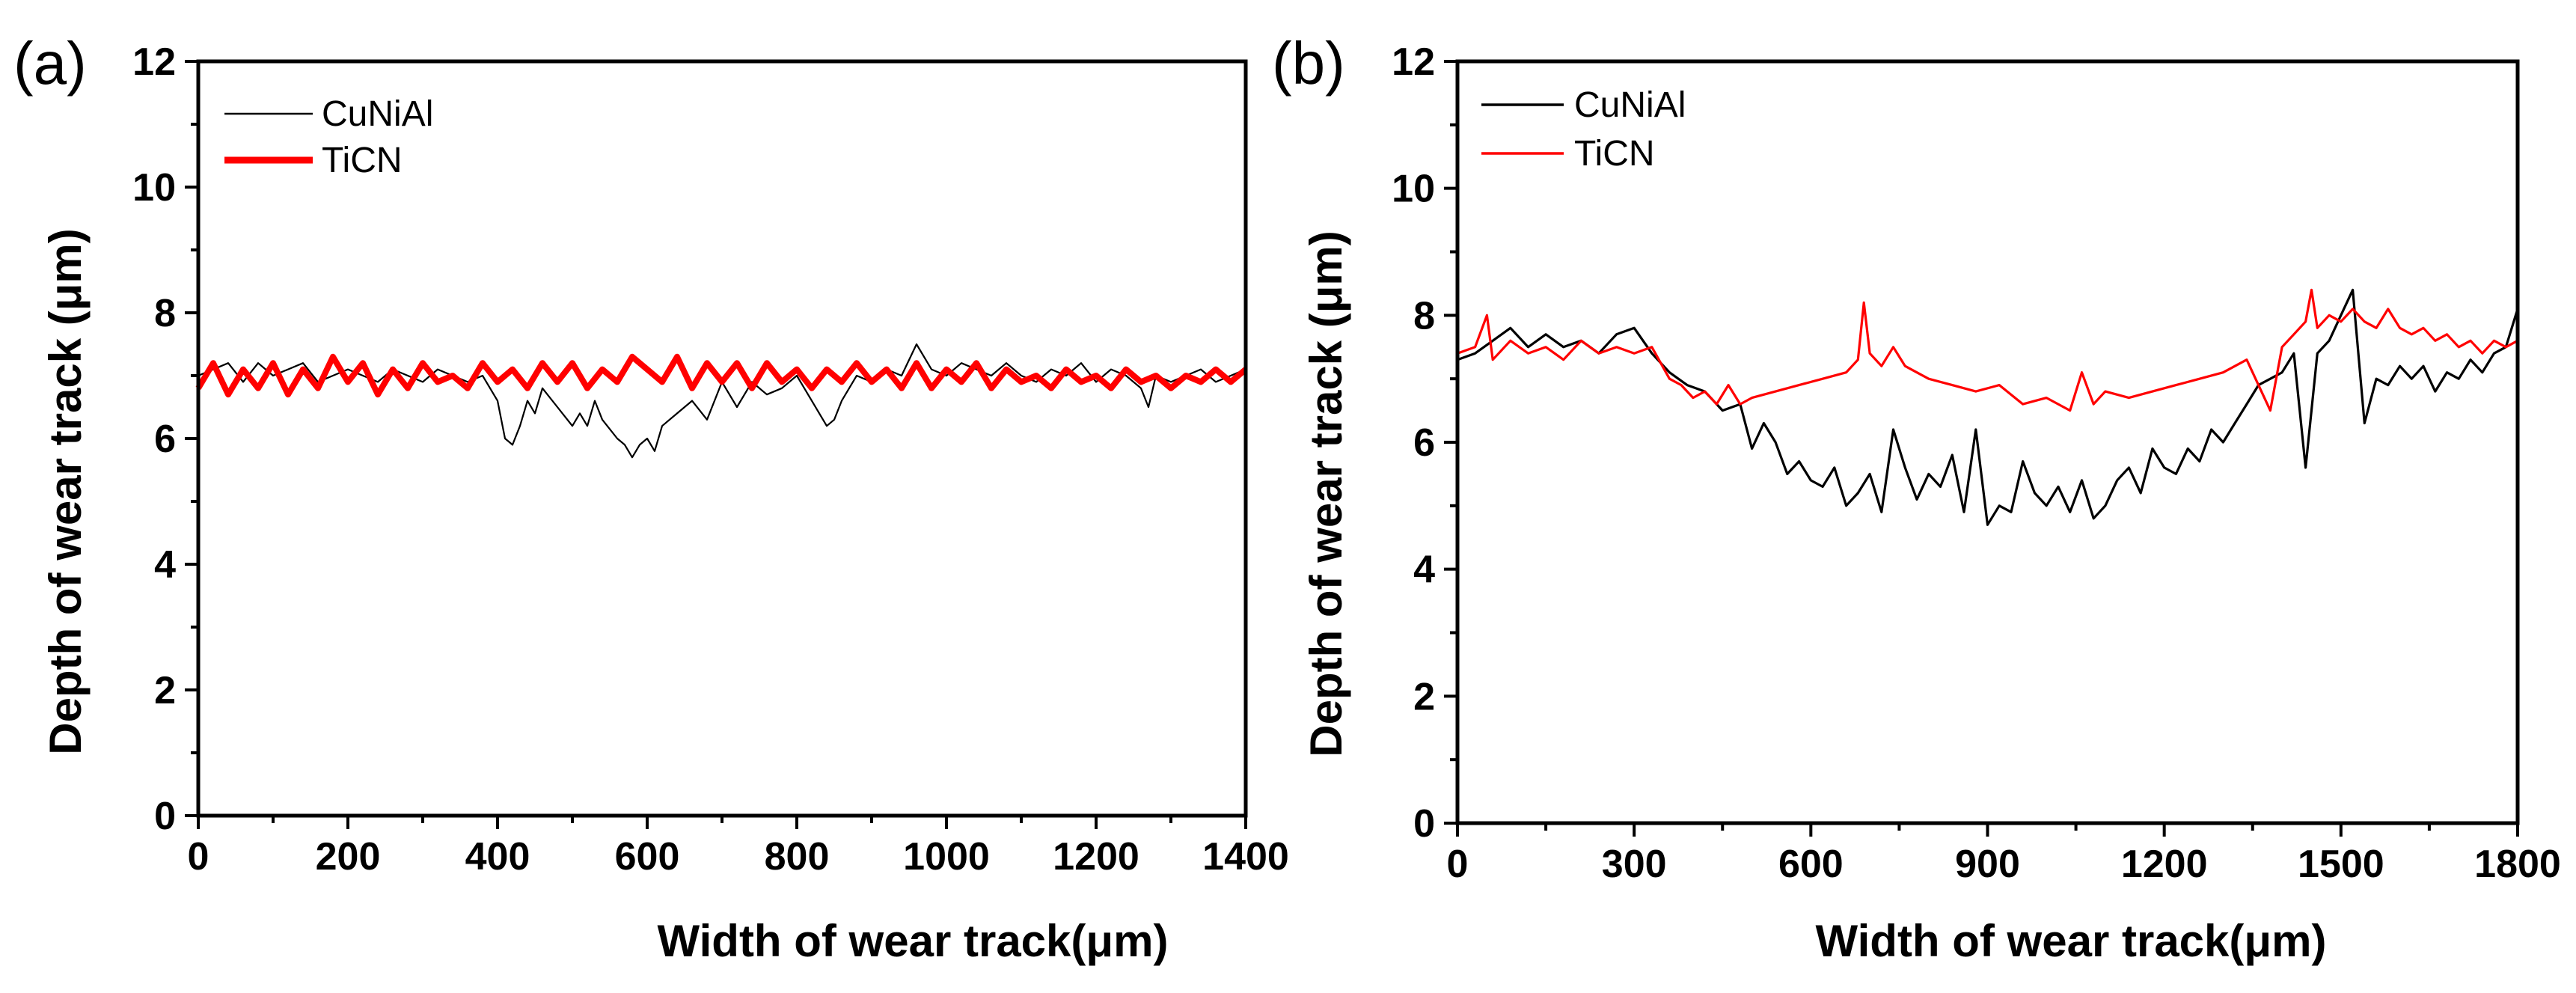 Image resolution: width=2576 pixels, height=993 pixels. I want to click on y-tick-label-a: 4, so click(165, 565).